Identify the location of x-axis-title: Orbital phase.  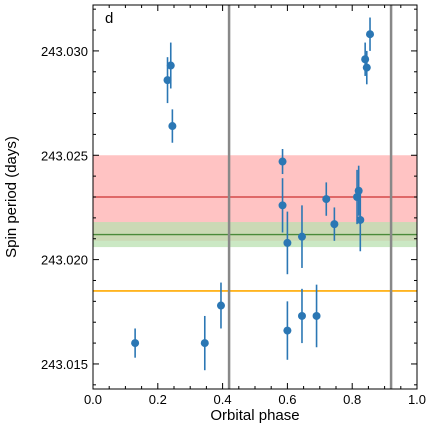
(254, 415).